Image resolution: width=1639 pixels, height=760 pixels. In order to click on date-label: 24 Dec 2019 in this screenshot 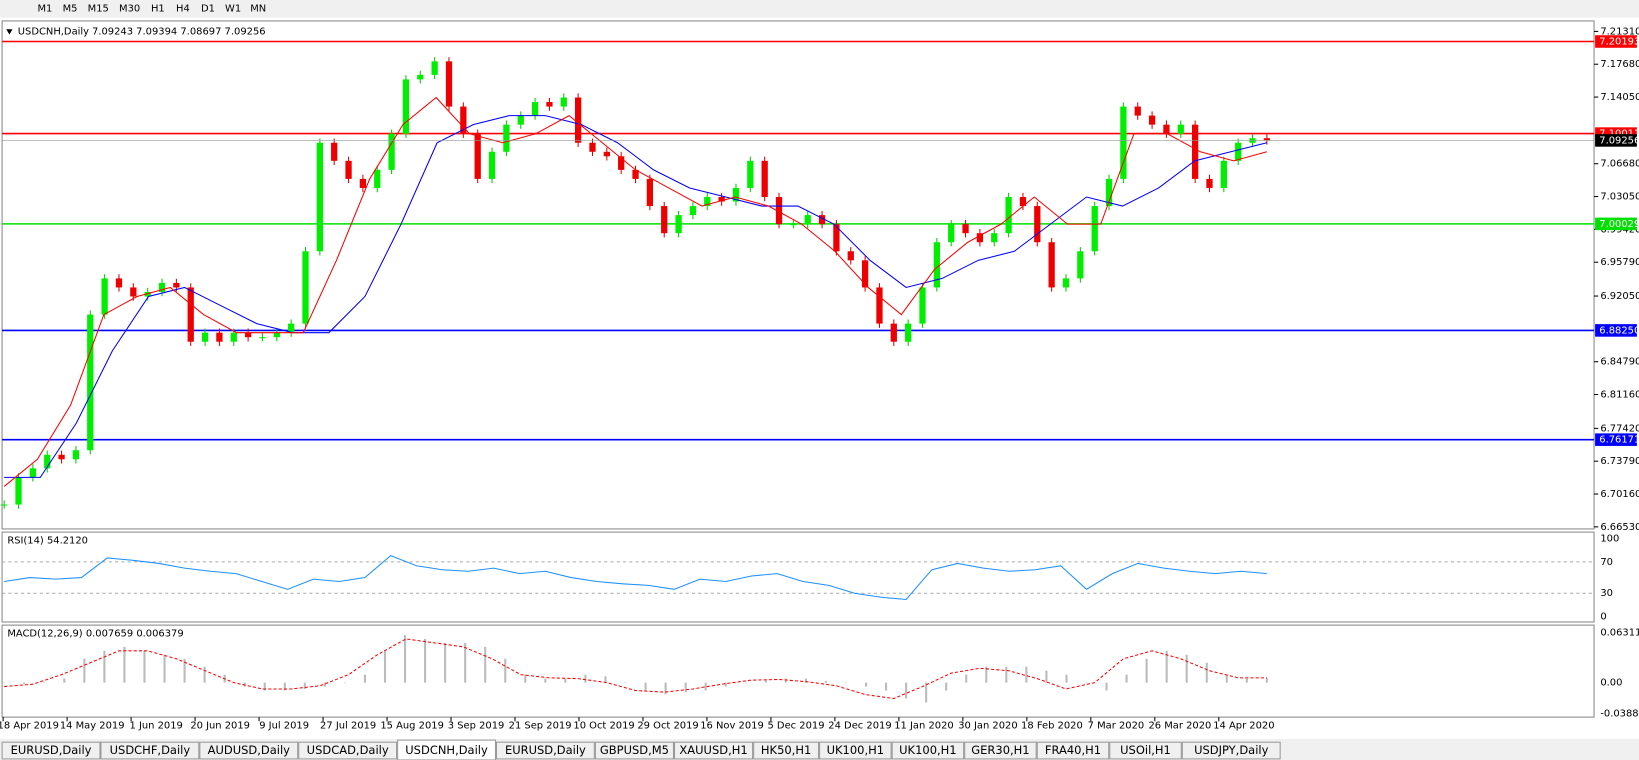, I will do `click(859, 725)`.